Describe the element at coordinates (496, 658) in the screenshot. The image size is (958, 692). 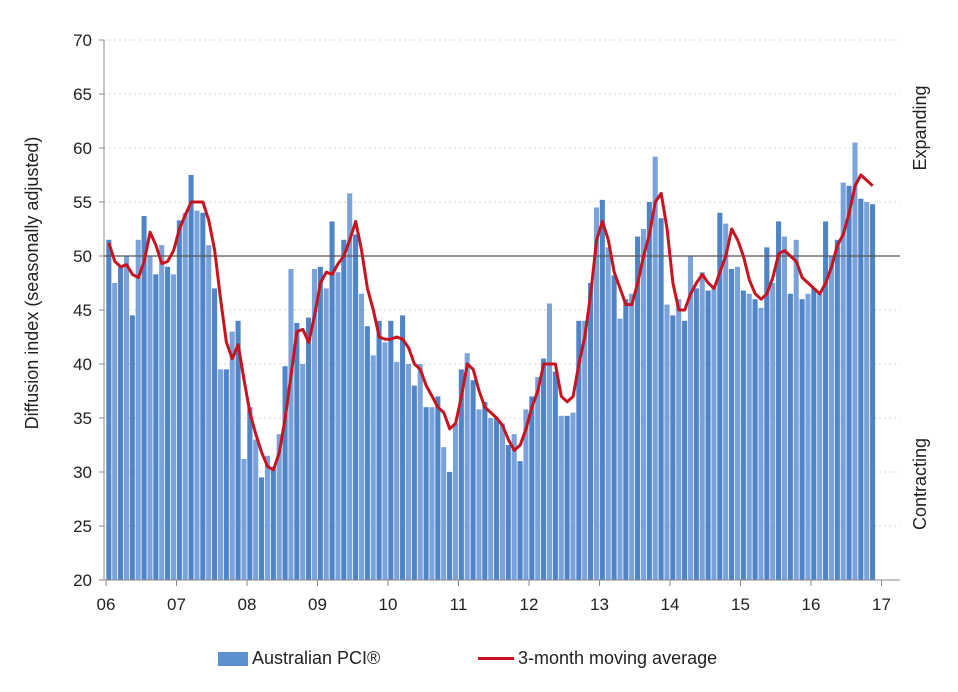
I see `legend-swatch-line` at that location.